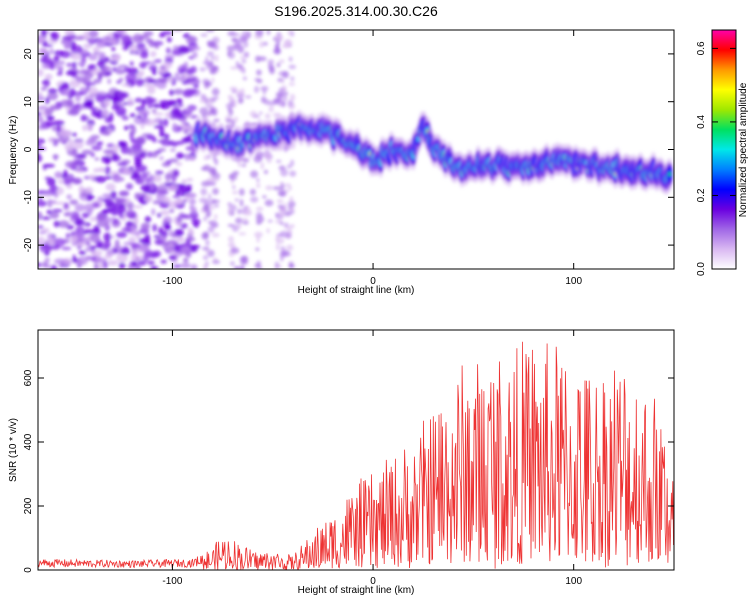  I want to click on y-tick-label: 200, so click(28, 505).